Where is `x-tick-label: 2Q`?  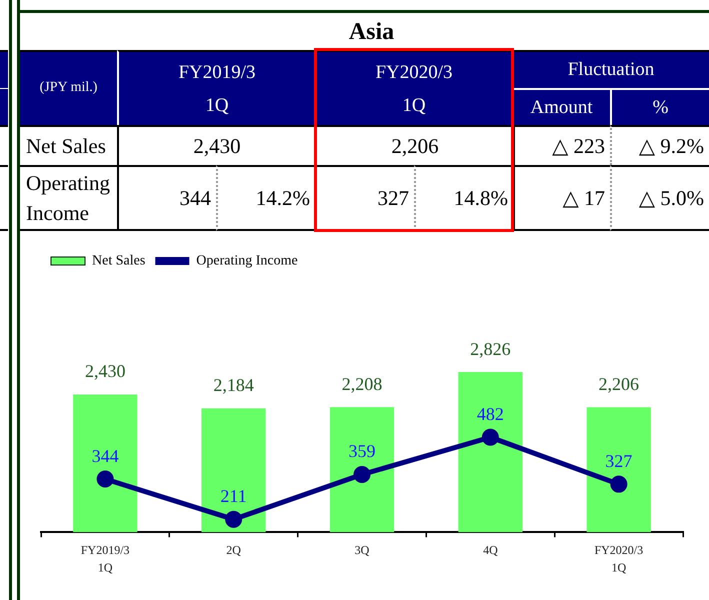 x-tick-label: 2Q is located at coordinates (234, 550).